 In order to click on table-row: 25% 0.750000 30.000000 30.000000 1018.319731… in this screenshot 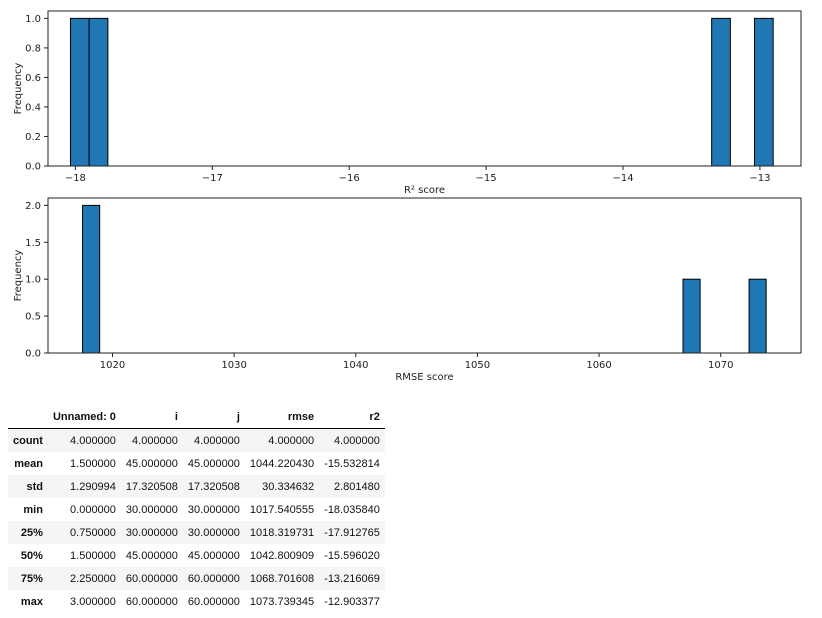, I will do `click(196, 532)`.